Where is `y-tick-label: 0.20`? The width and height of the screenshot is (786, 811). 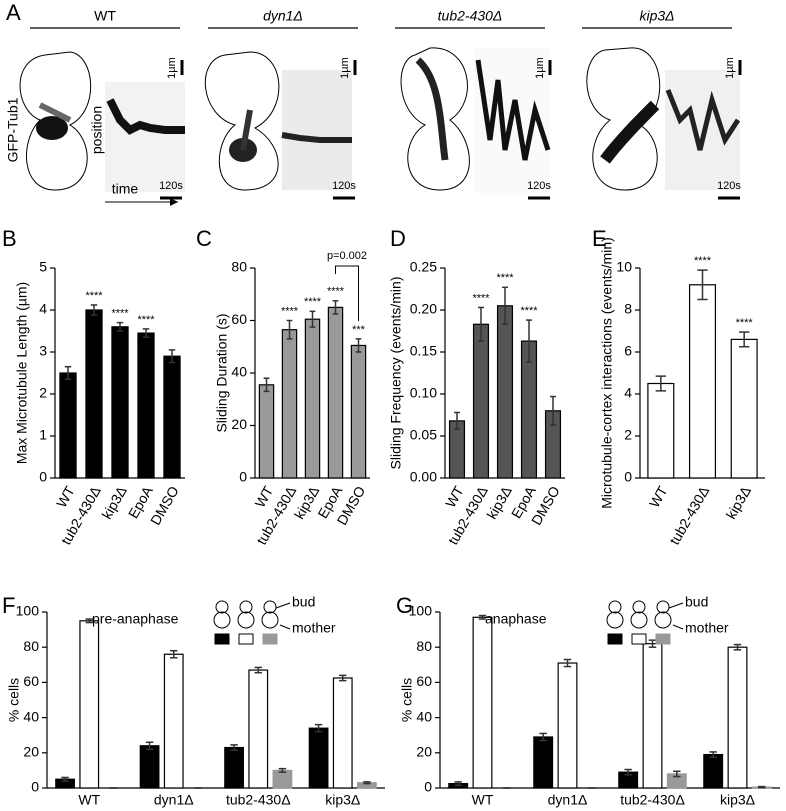
y-tick-label: 0.20 is located at coordinates (423, 309).